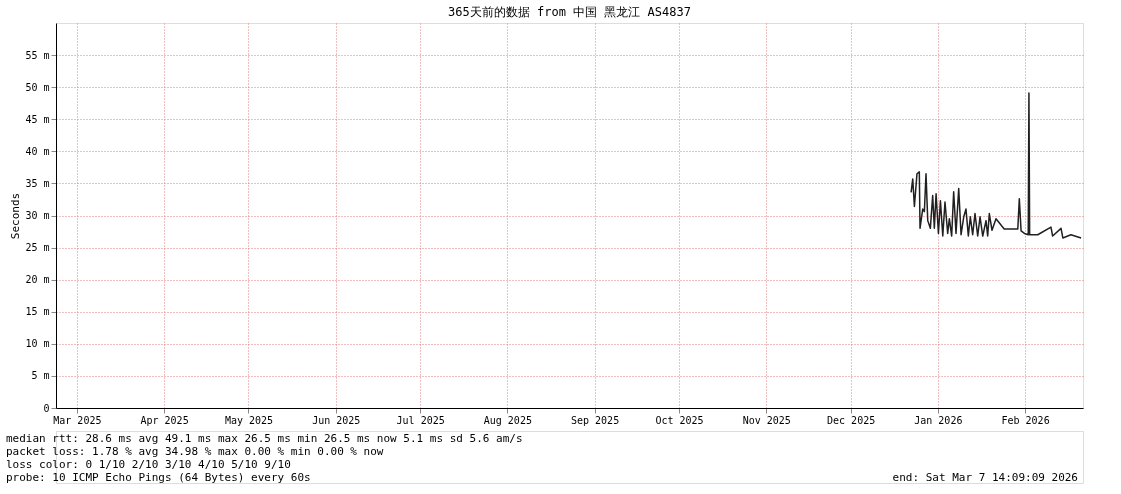  I want to click on y-tick-label: 45 m, so click(37, 119).